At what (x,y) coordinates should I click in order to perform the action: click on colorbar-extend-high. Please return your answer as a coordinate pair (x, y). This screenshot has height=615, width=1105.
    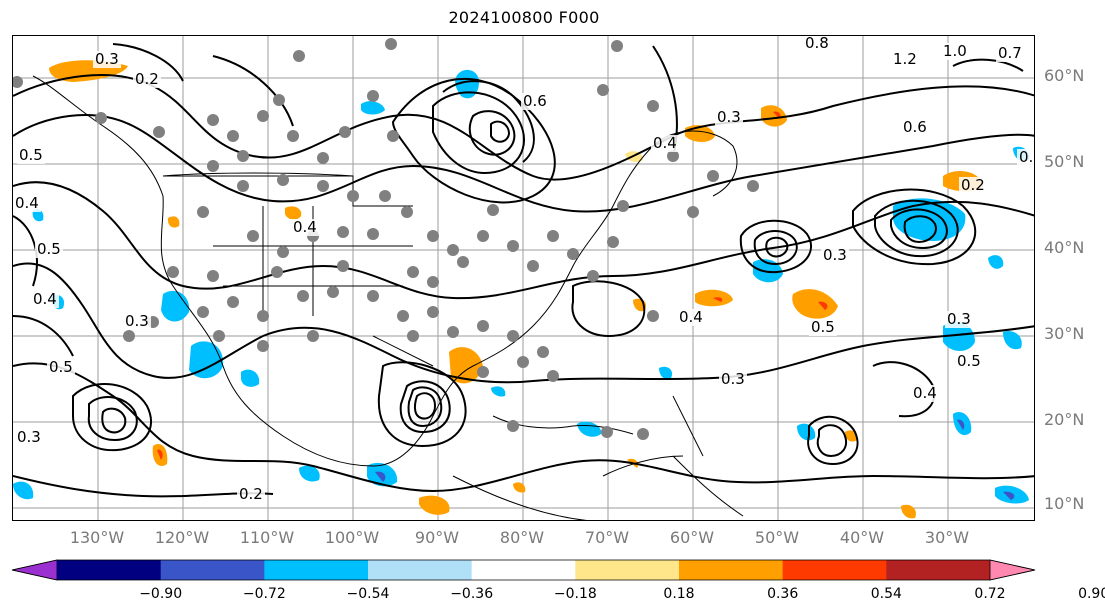
    Looking at the image, I should click on (1012, 570).